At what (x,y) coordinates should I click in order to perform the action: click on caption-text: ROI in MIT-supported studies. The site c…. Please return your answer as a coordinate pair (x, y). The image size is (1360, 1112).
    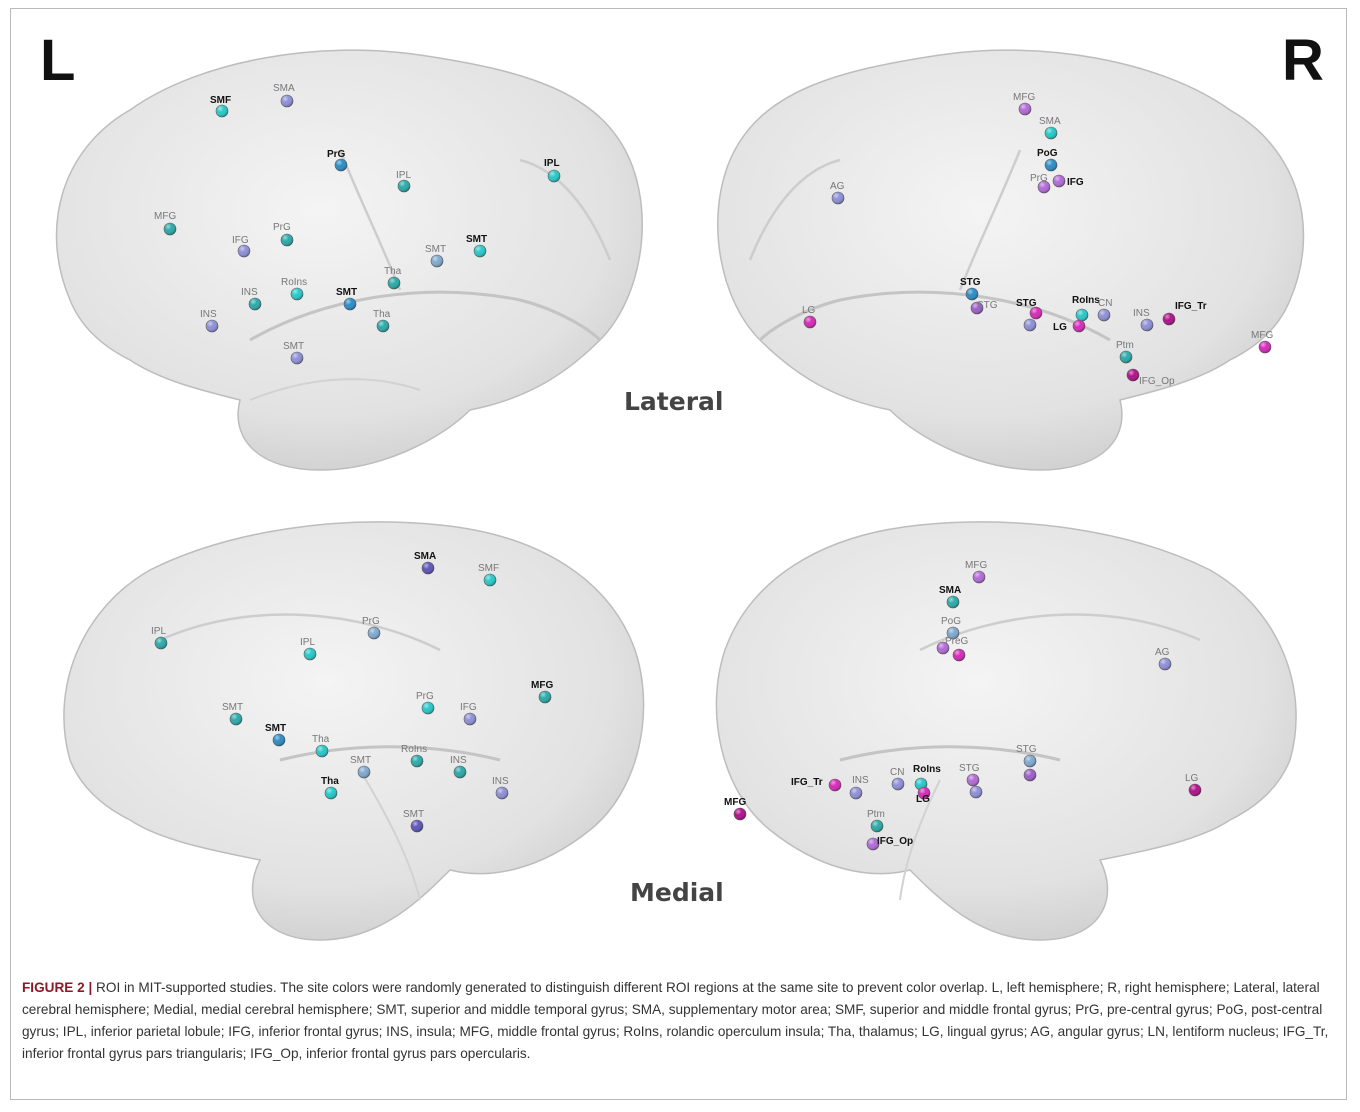
    Looking at the image, I should click on (675, 1020).